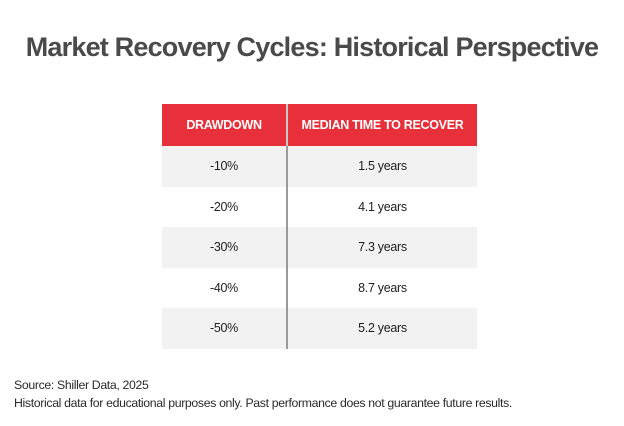 This screenshot has height=426, width=624. I want to click on drawdown-cell: -10%, so click(225, 166).